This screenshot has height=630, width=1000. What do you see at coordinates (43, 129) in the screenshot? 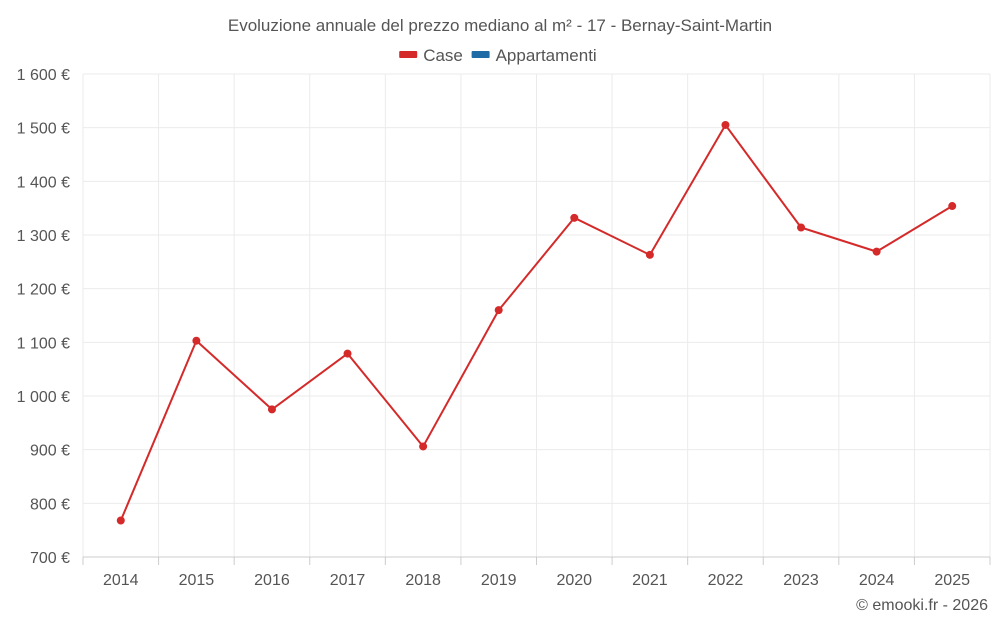
I see `y-tick-label: 1 500 €` at bounding box center [43, 129].